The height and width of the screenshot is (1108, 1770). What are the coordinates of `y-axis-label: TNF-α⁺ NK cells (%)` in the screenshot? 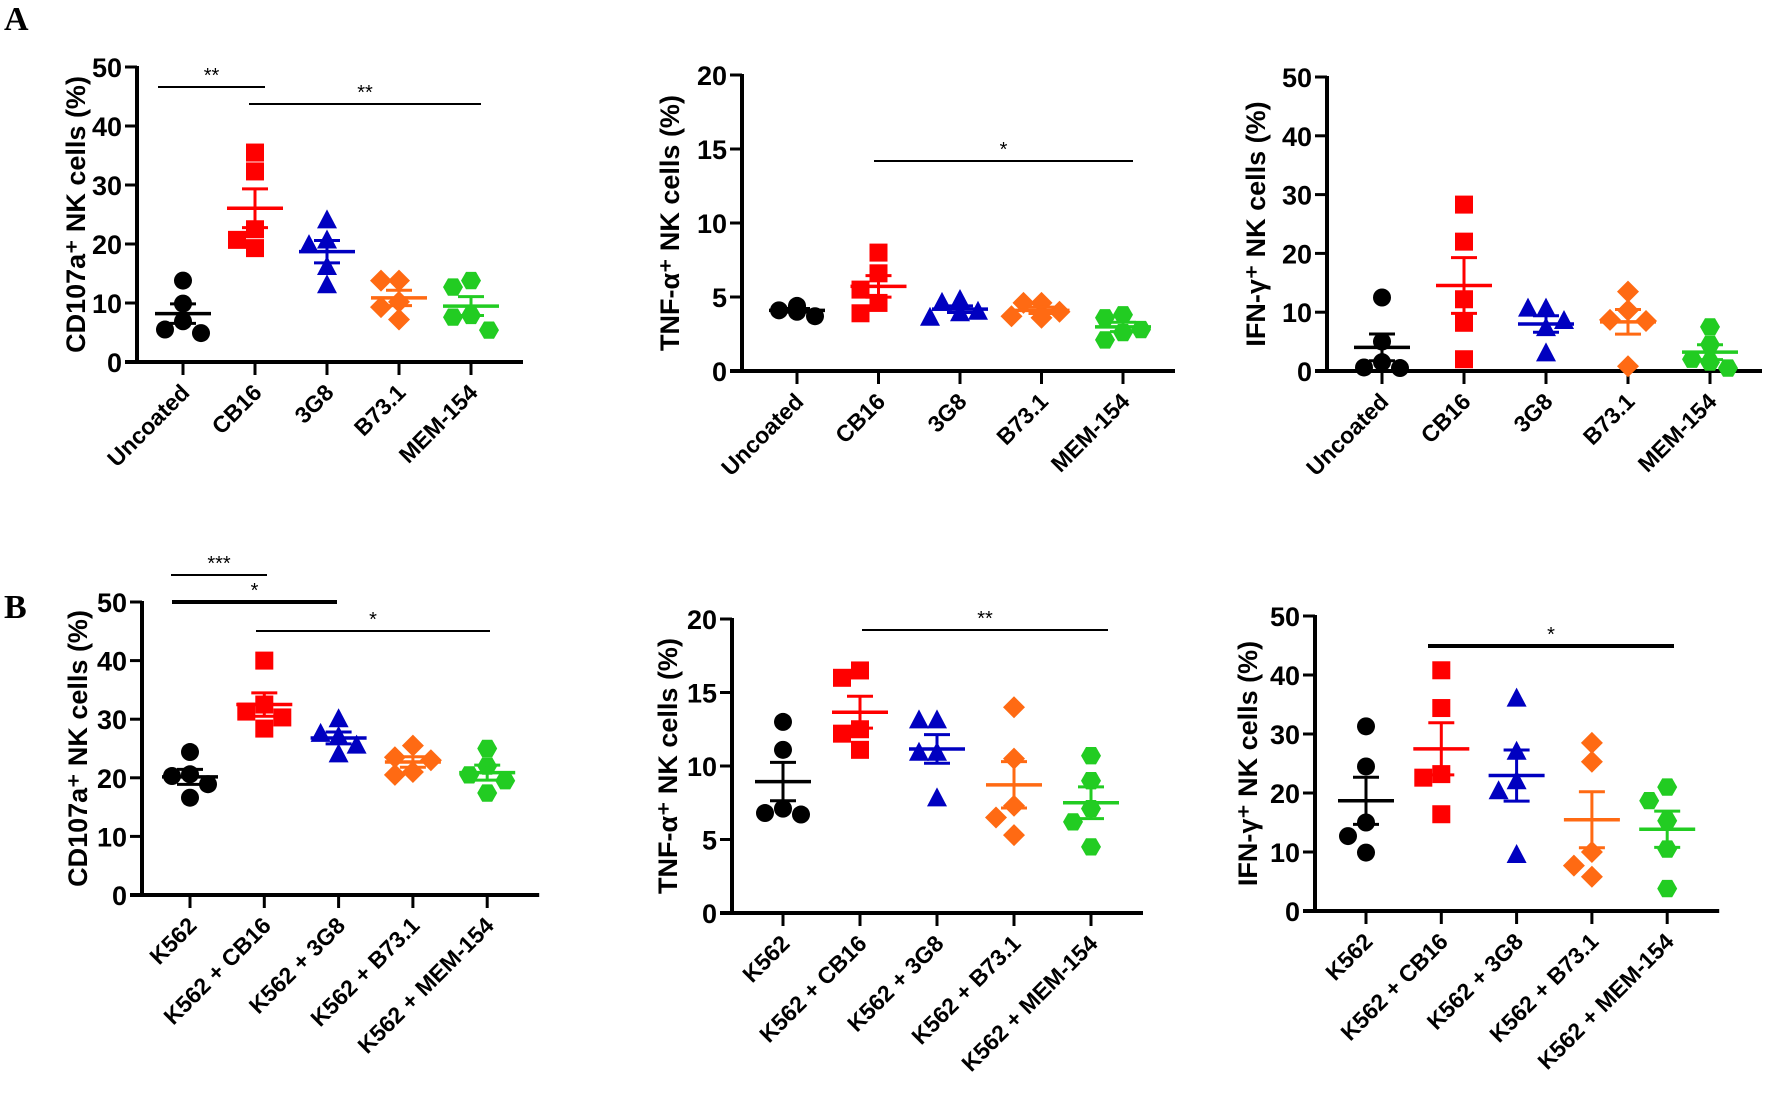 It's located at (670, 223).